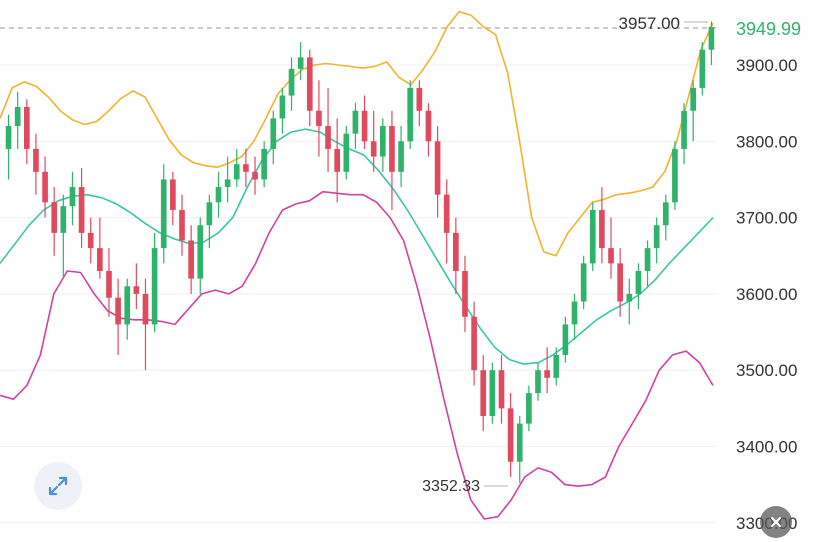  I want to click on chart-control-button, so click(776, 522).